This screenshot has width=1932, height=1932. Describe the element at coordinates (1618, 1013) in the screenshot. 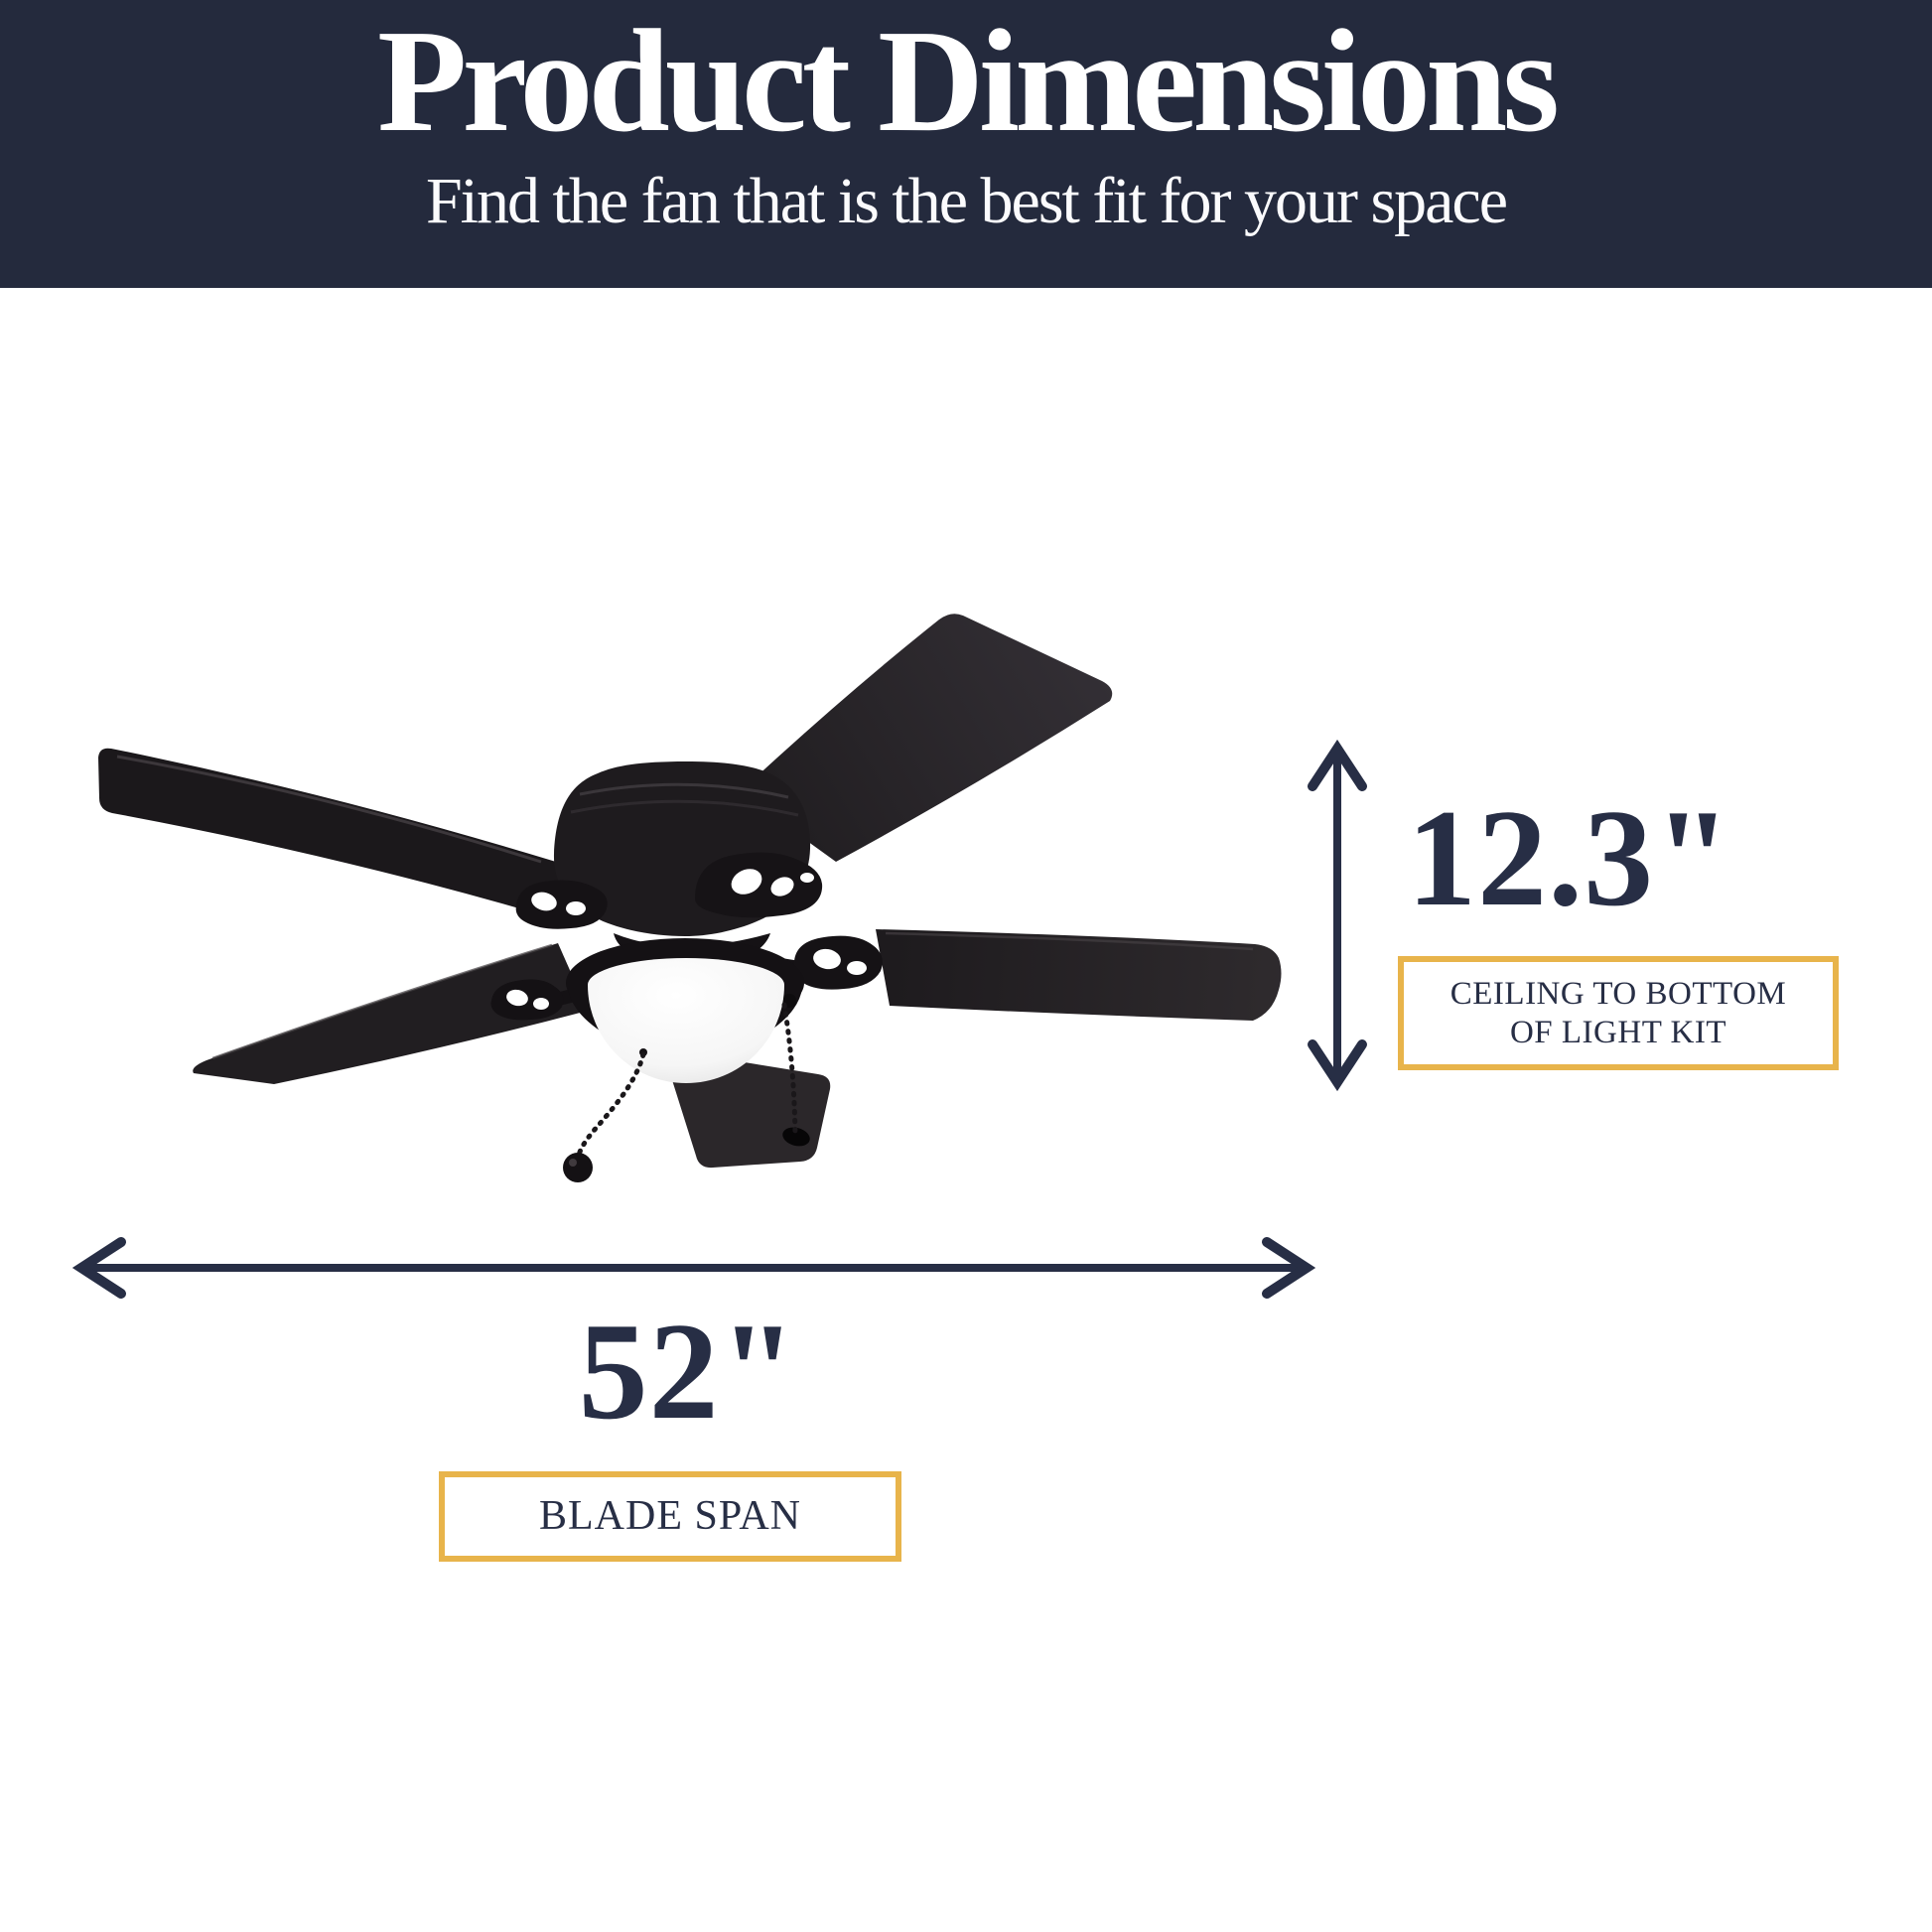

I see `light-kit-height-label: CEILING TO BOTTOM OF LIGHT KIT` at that location.